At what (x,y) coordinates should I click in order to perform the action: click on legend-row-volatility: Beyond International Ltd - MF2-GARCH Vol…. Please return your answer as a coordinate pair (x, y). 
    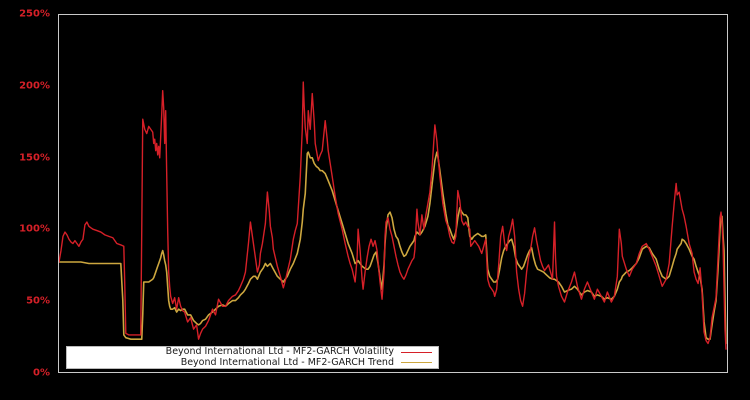
    Looking at the image, I should click on (252, 352).